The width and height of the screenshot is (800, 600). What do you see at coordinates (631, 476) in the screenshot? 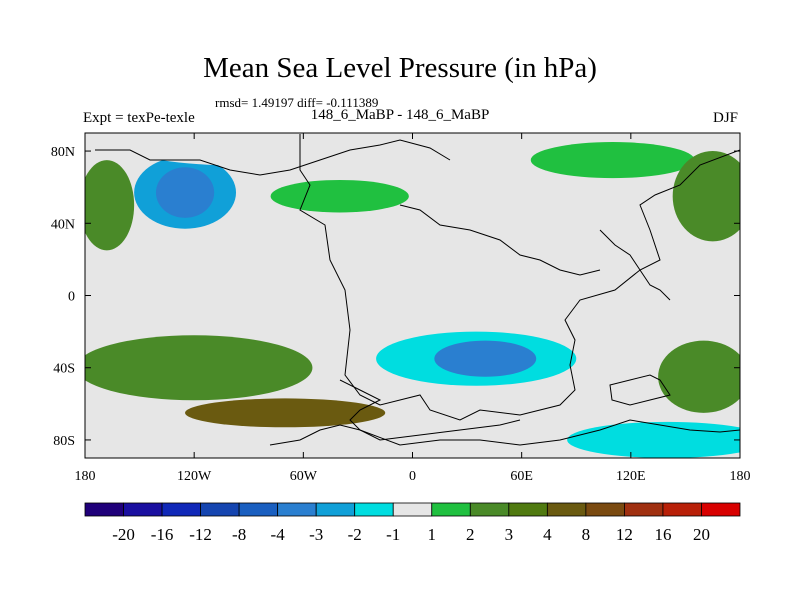
I see `x-tick-label: 120E` at bounding box center [631, 476].